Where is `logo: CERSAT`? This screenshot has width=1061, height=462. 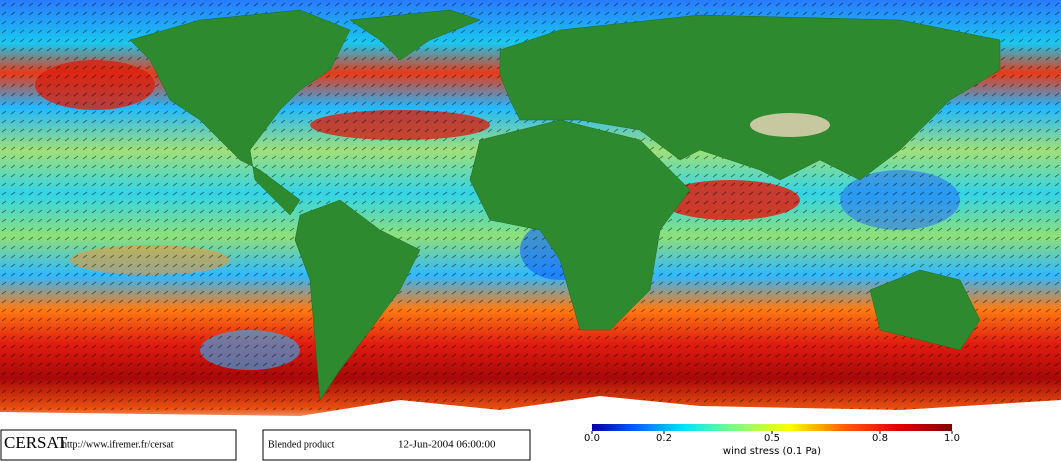 logo: CERSAT is located at coordinates (36, 442).